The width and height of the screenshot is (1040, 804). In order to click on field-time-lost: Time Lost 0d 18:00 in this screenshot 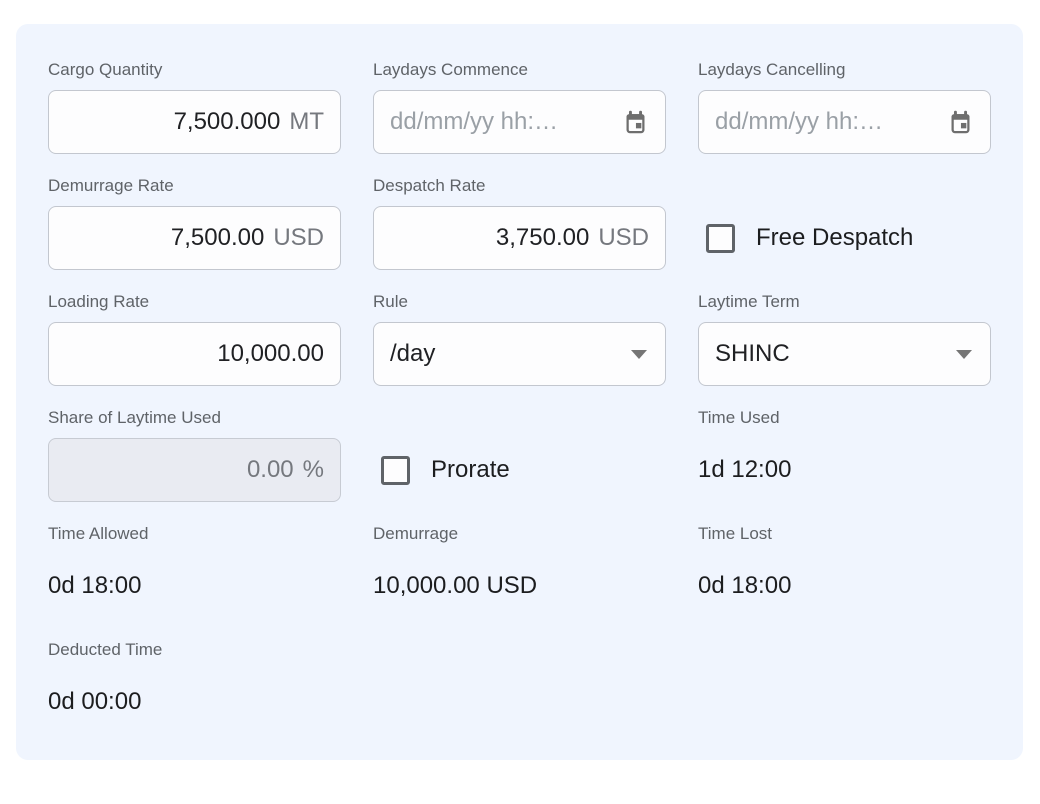, I will do `click(844, 571)`.